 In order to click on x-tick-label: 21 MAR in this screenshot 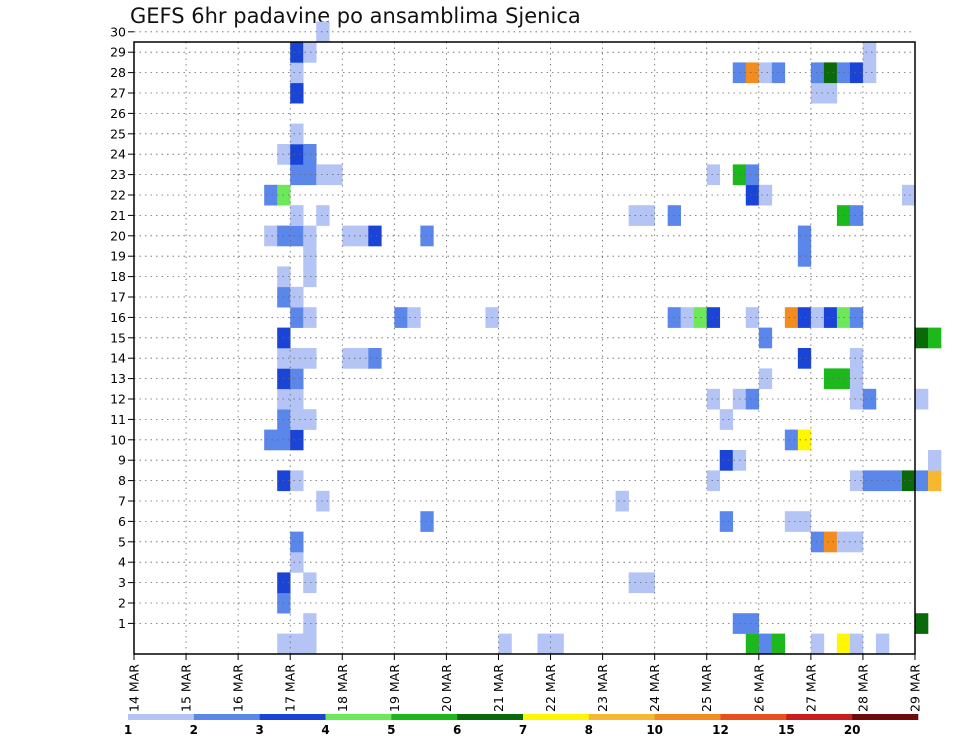, I will do `click(498, 688)`.